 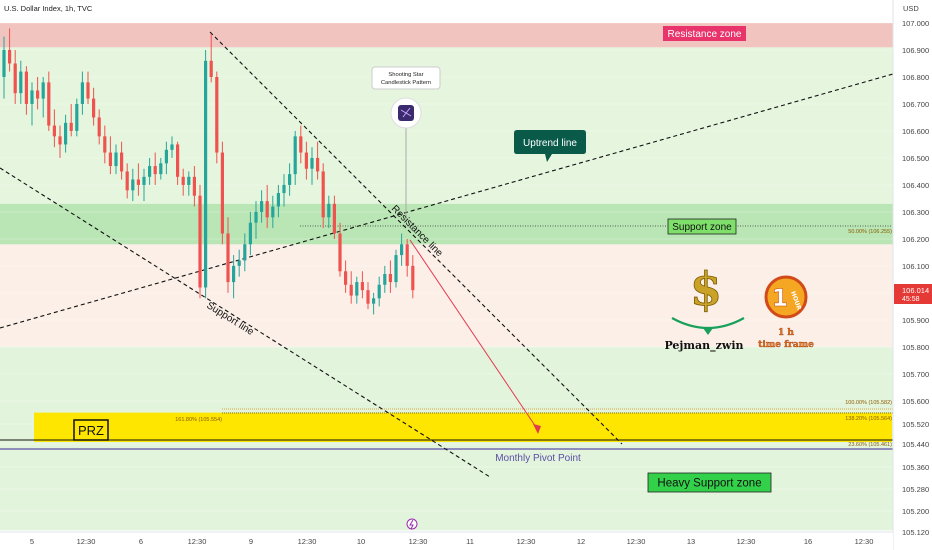 I want to click on smile-arrow-icon, so click(x=708, y=331).